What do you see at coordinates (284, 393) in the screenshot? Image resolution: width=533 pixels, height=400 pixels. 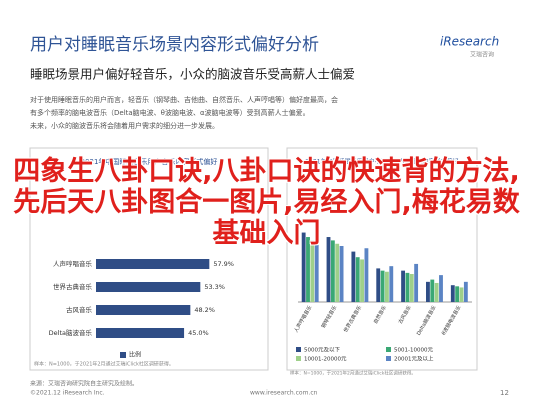 I see `site: www.iresearch.com.cn` at bounding box center [284, 393].